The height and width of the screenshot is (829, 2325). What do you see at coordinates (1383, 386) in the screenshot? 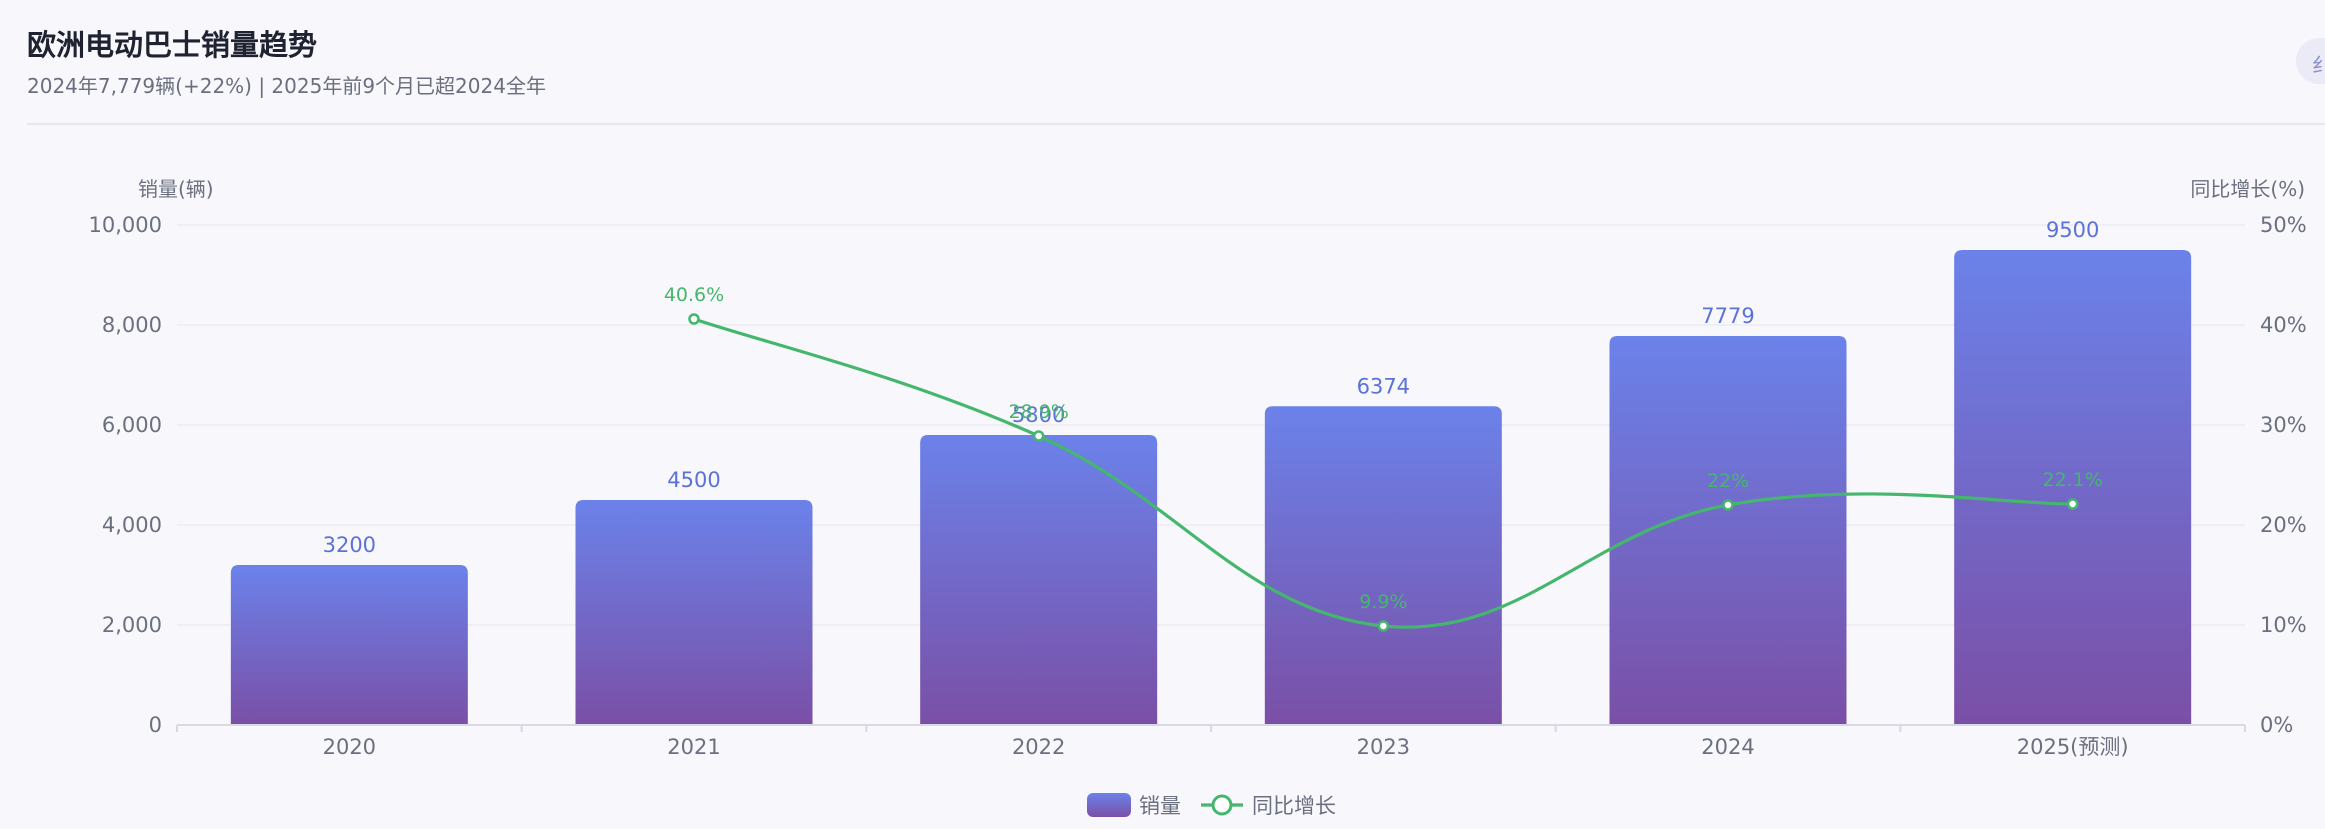
I see `bar-data-label: 6374` at bounding box center [1383, 386].